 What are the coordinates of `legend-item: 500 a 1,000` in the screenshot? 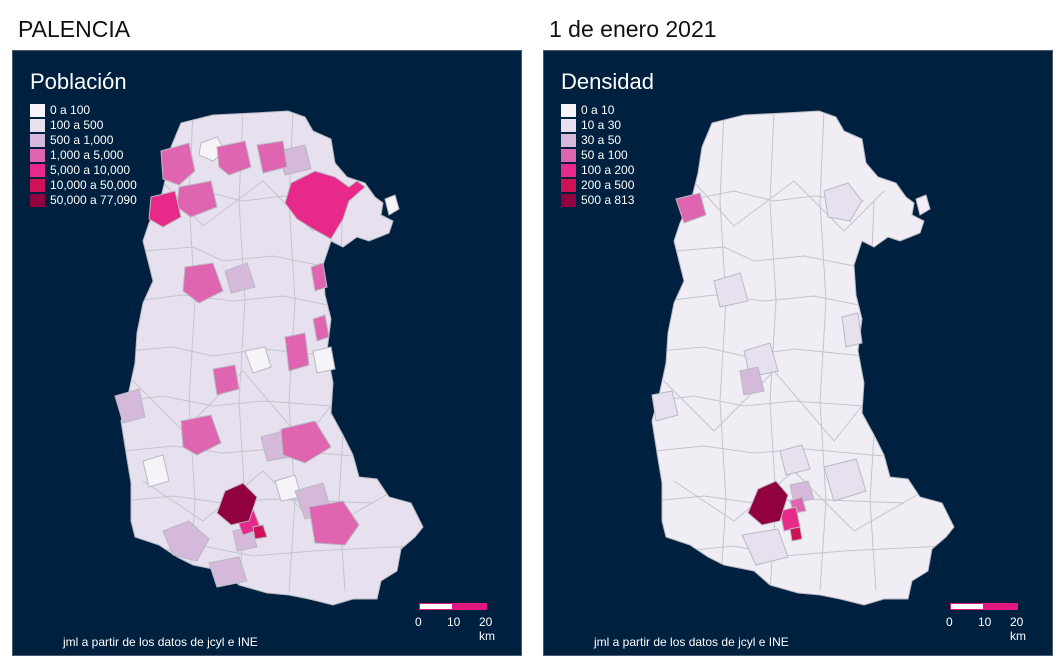 It's located at (83, 140).